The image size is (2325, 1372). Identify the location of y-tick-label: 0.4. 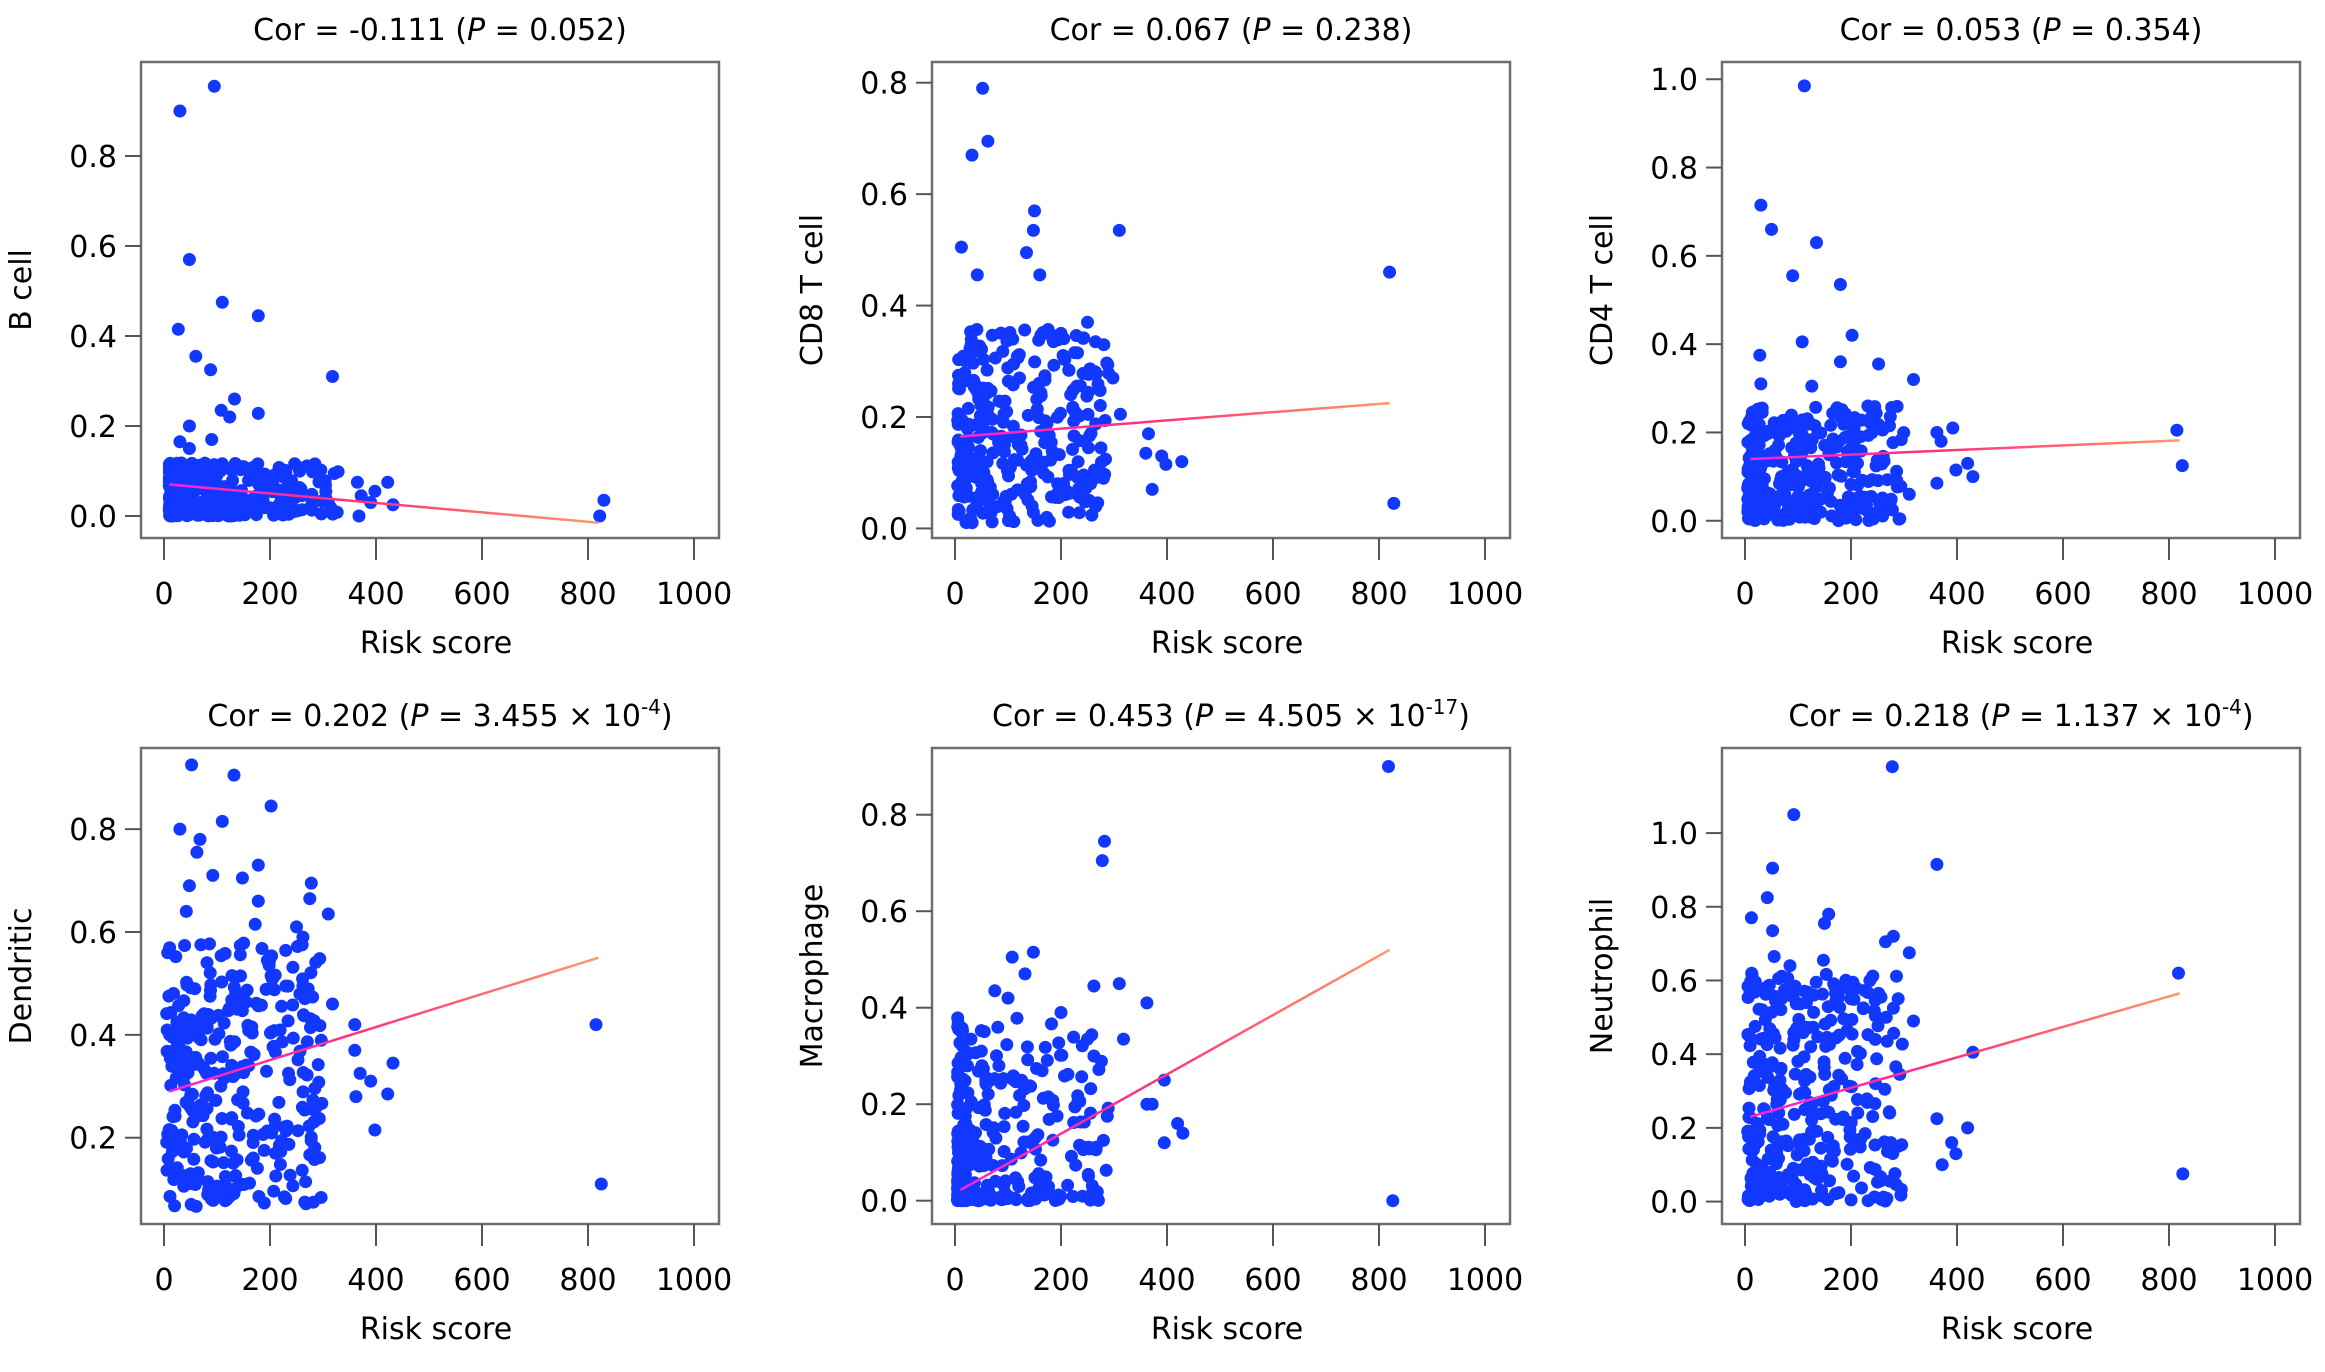
(1674, 345).